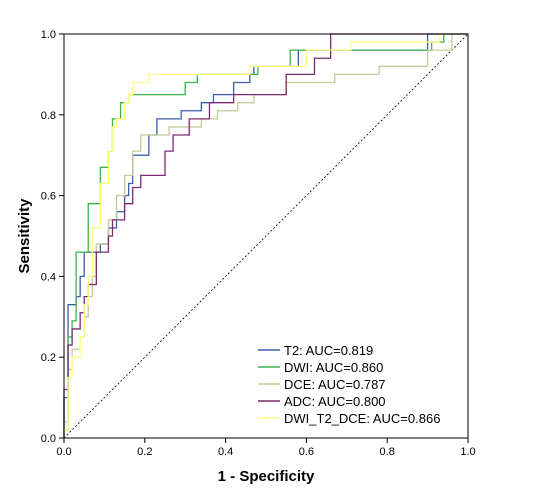 Image resolution: width=539 pixels, height=501 pixels. Describe the element at coordinates (328, 350) in the screenshot. I see `legend-label: T2: AUC=0.819` at that location.